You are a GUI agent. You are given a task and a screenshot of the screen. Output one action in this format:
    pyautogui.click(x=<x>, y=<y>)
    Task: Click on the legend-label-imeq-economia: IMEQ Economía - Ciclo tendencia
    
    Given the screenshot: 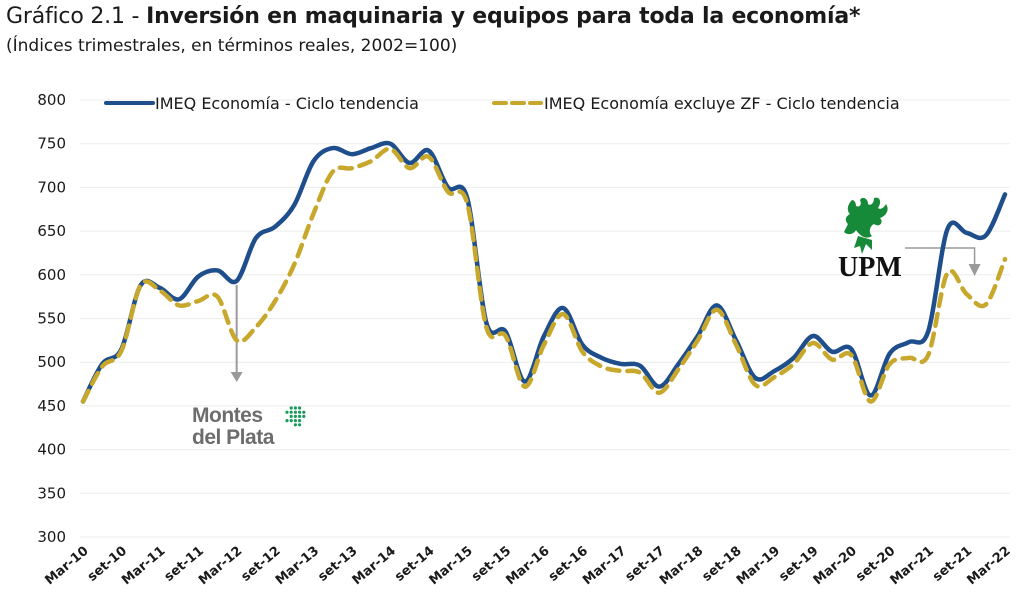 What is the action you would take?
    pyautogui.click(x=287, y=103)
    